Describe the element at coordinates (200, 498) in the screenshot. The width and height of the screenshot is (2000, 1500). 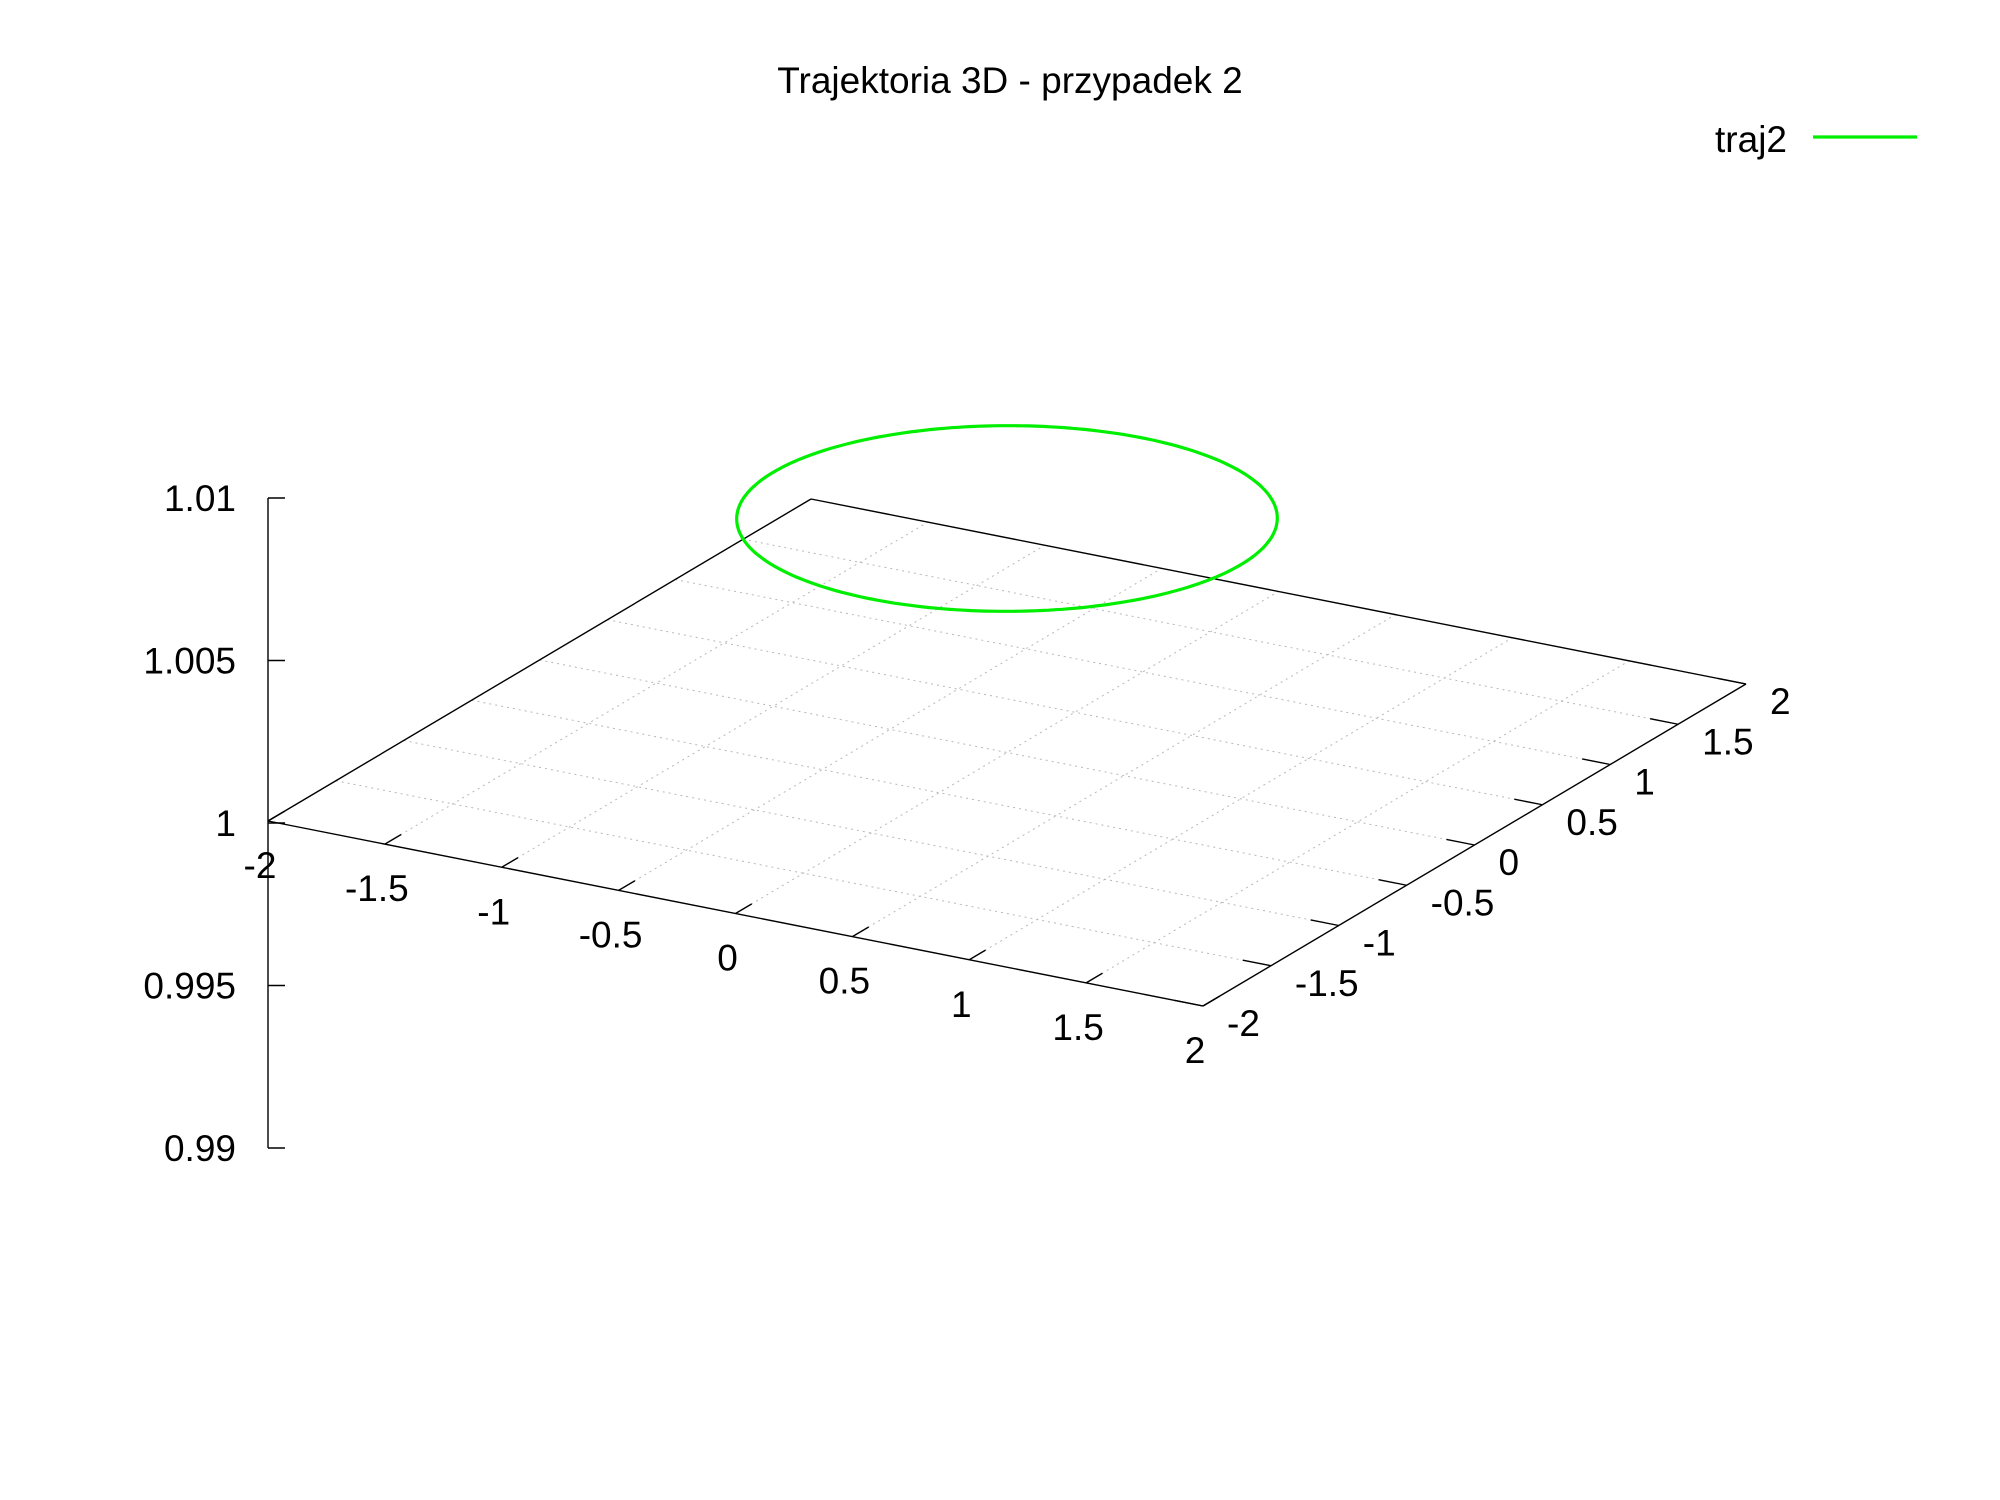
I see `z-tick-label-1_01: 1.01` at that location.